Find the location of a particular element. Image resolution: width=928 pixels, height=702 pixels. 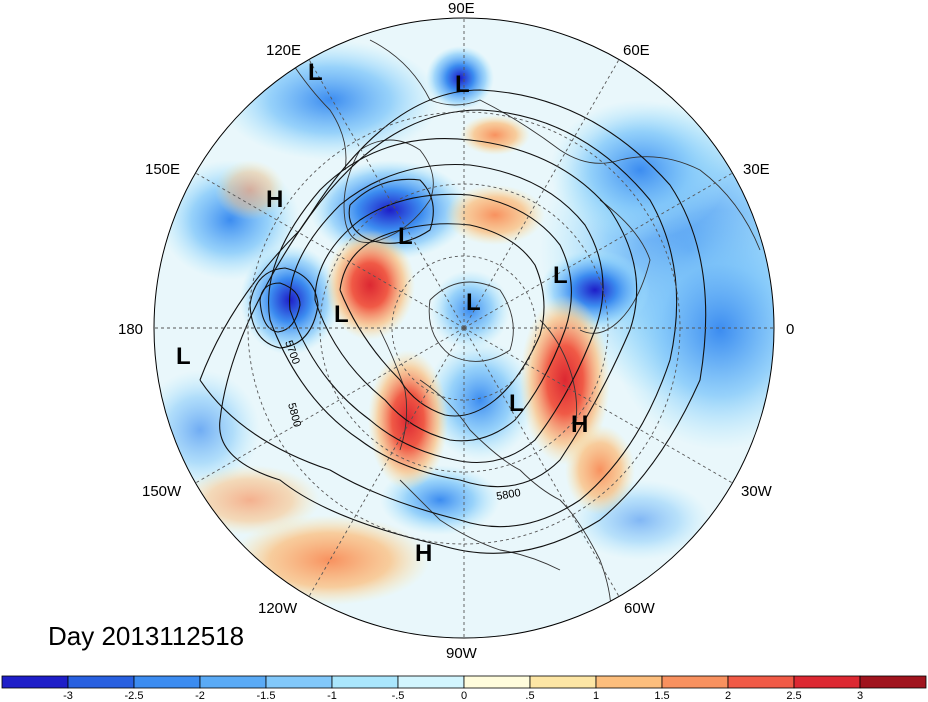

colorbar-tick-label: -.5 is located at coordinates (398, 696).